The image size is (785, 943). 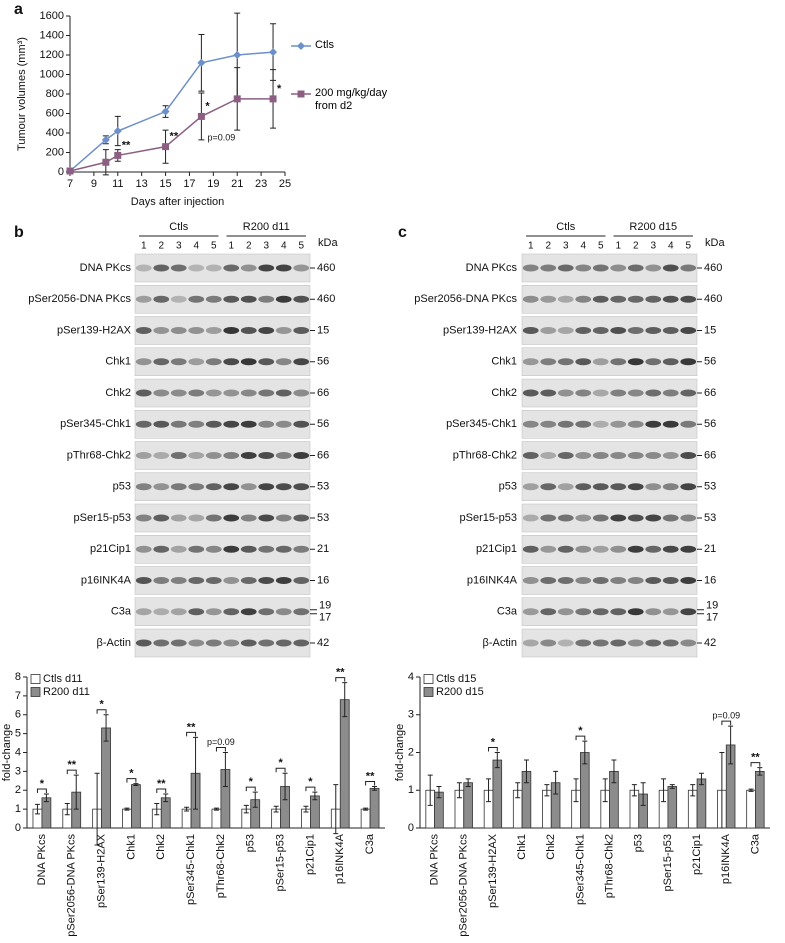 What do you see at coordinates (496, 549) in the screenshot?
I see `blot-label: p21Cip1` at bounding box center [496, 549].